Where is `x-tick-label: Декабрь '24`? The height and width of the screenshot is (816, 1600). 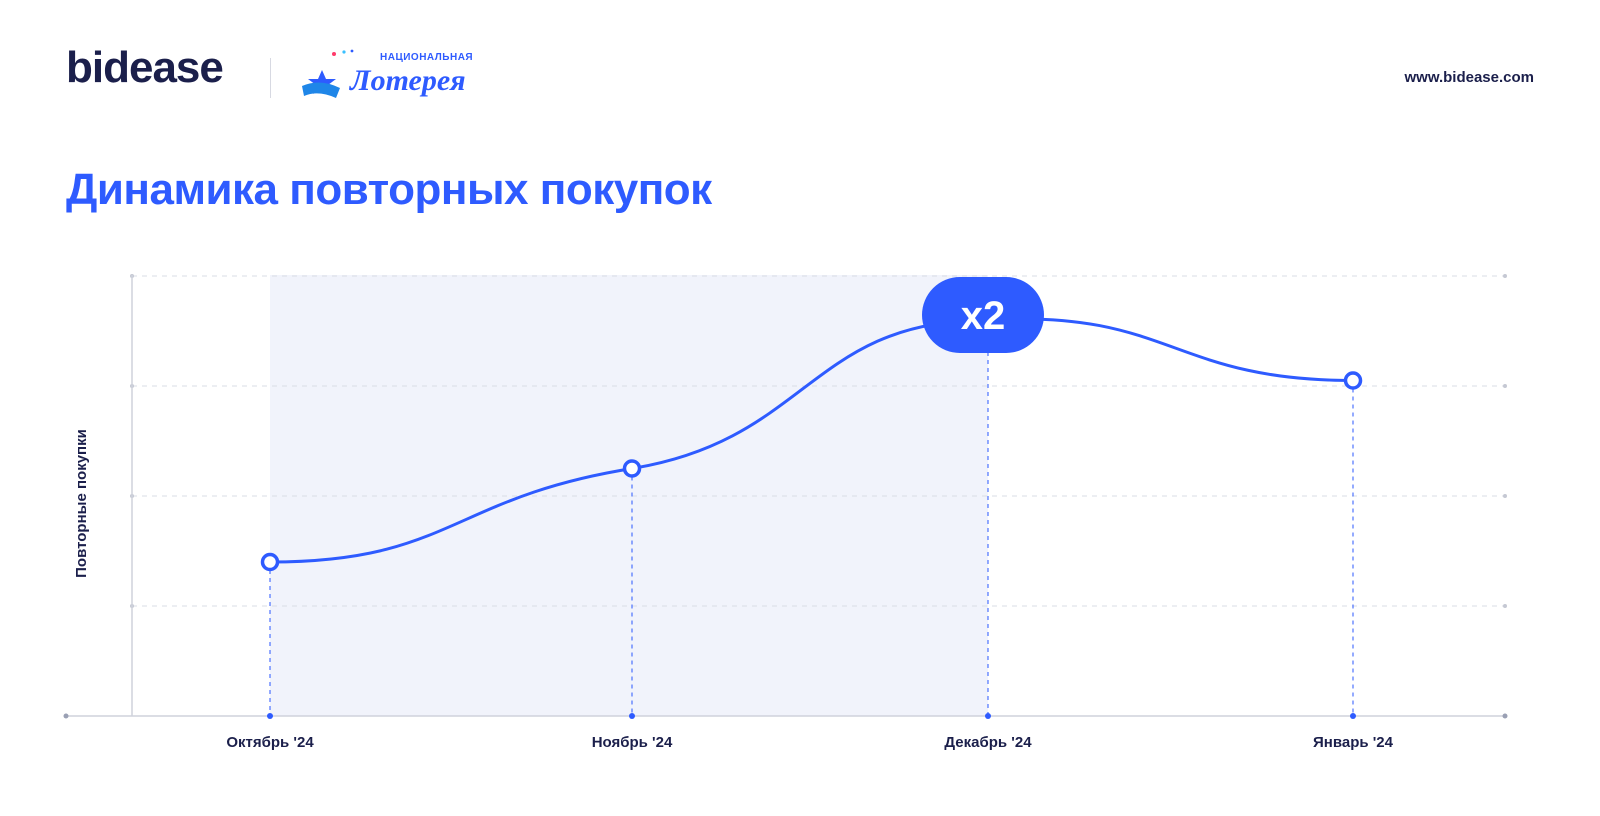
x-tick-label: Декабрь '24 is located at coordinates (988, 742).